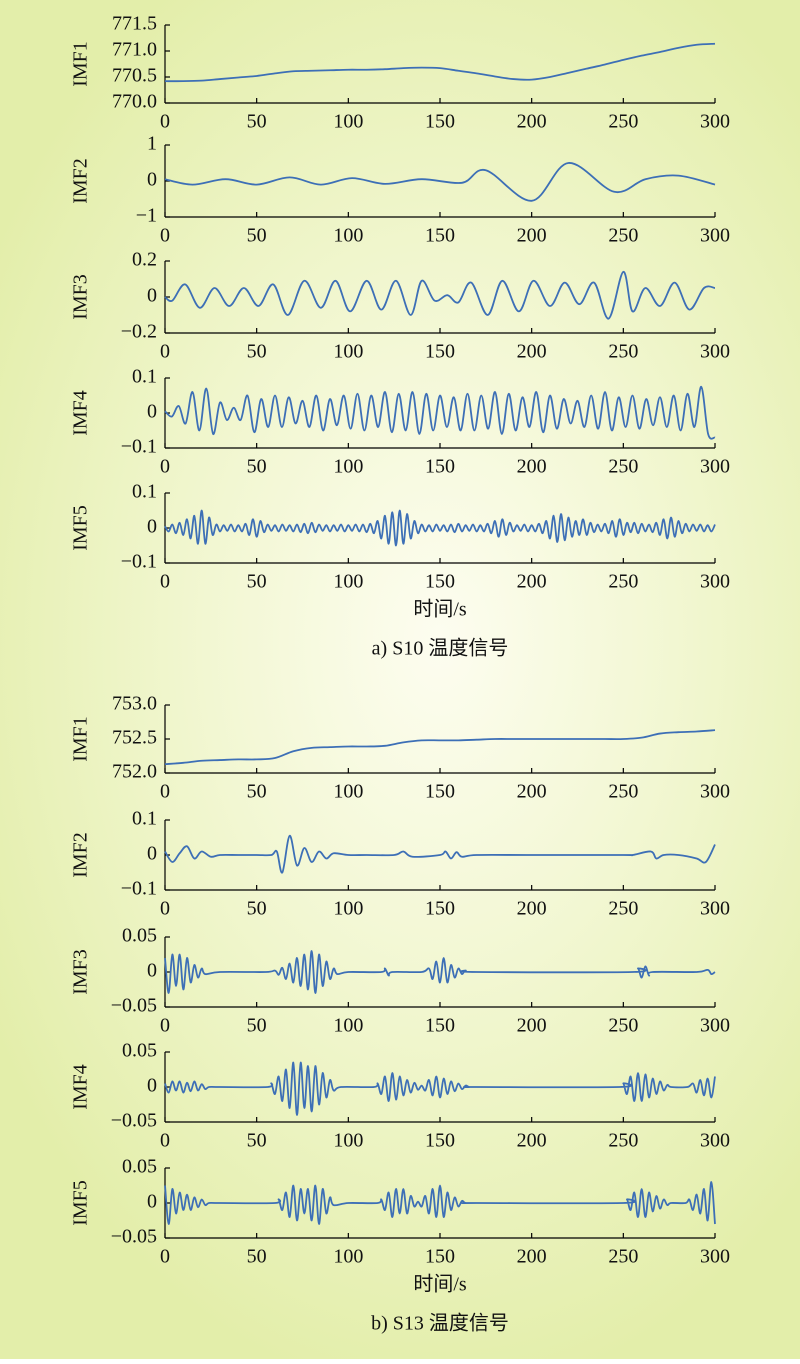 This screenshot has height=1364, width=800. What do you see at coordinates (139, 332) in the screenshot?
I see `y-tick-label: −0.2` at bounding box center [139, 332].